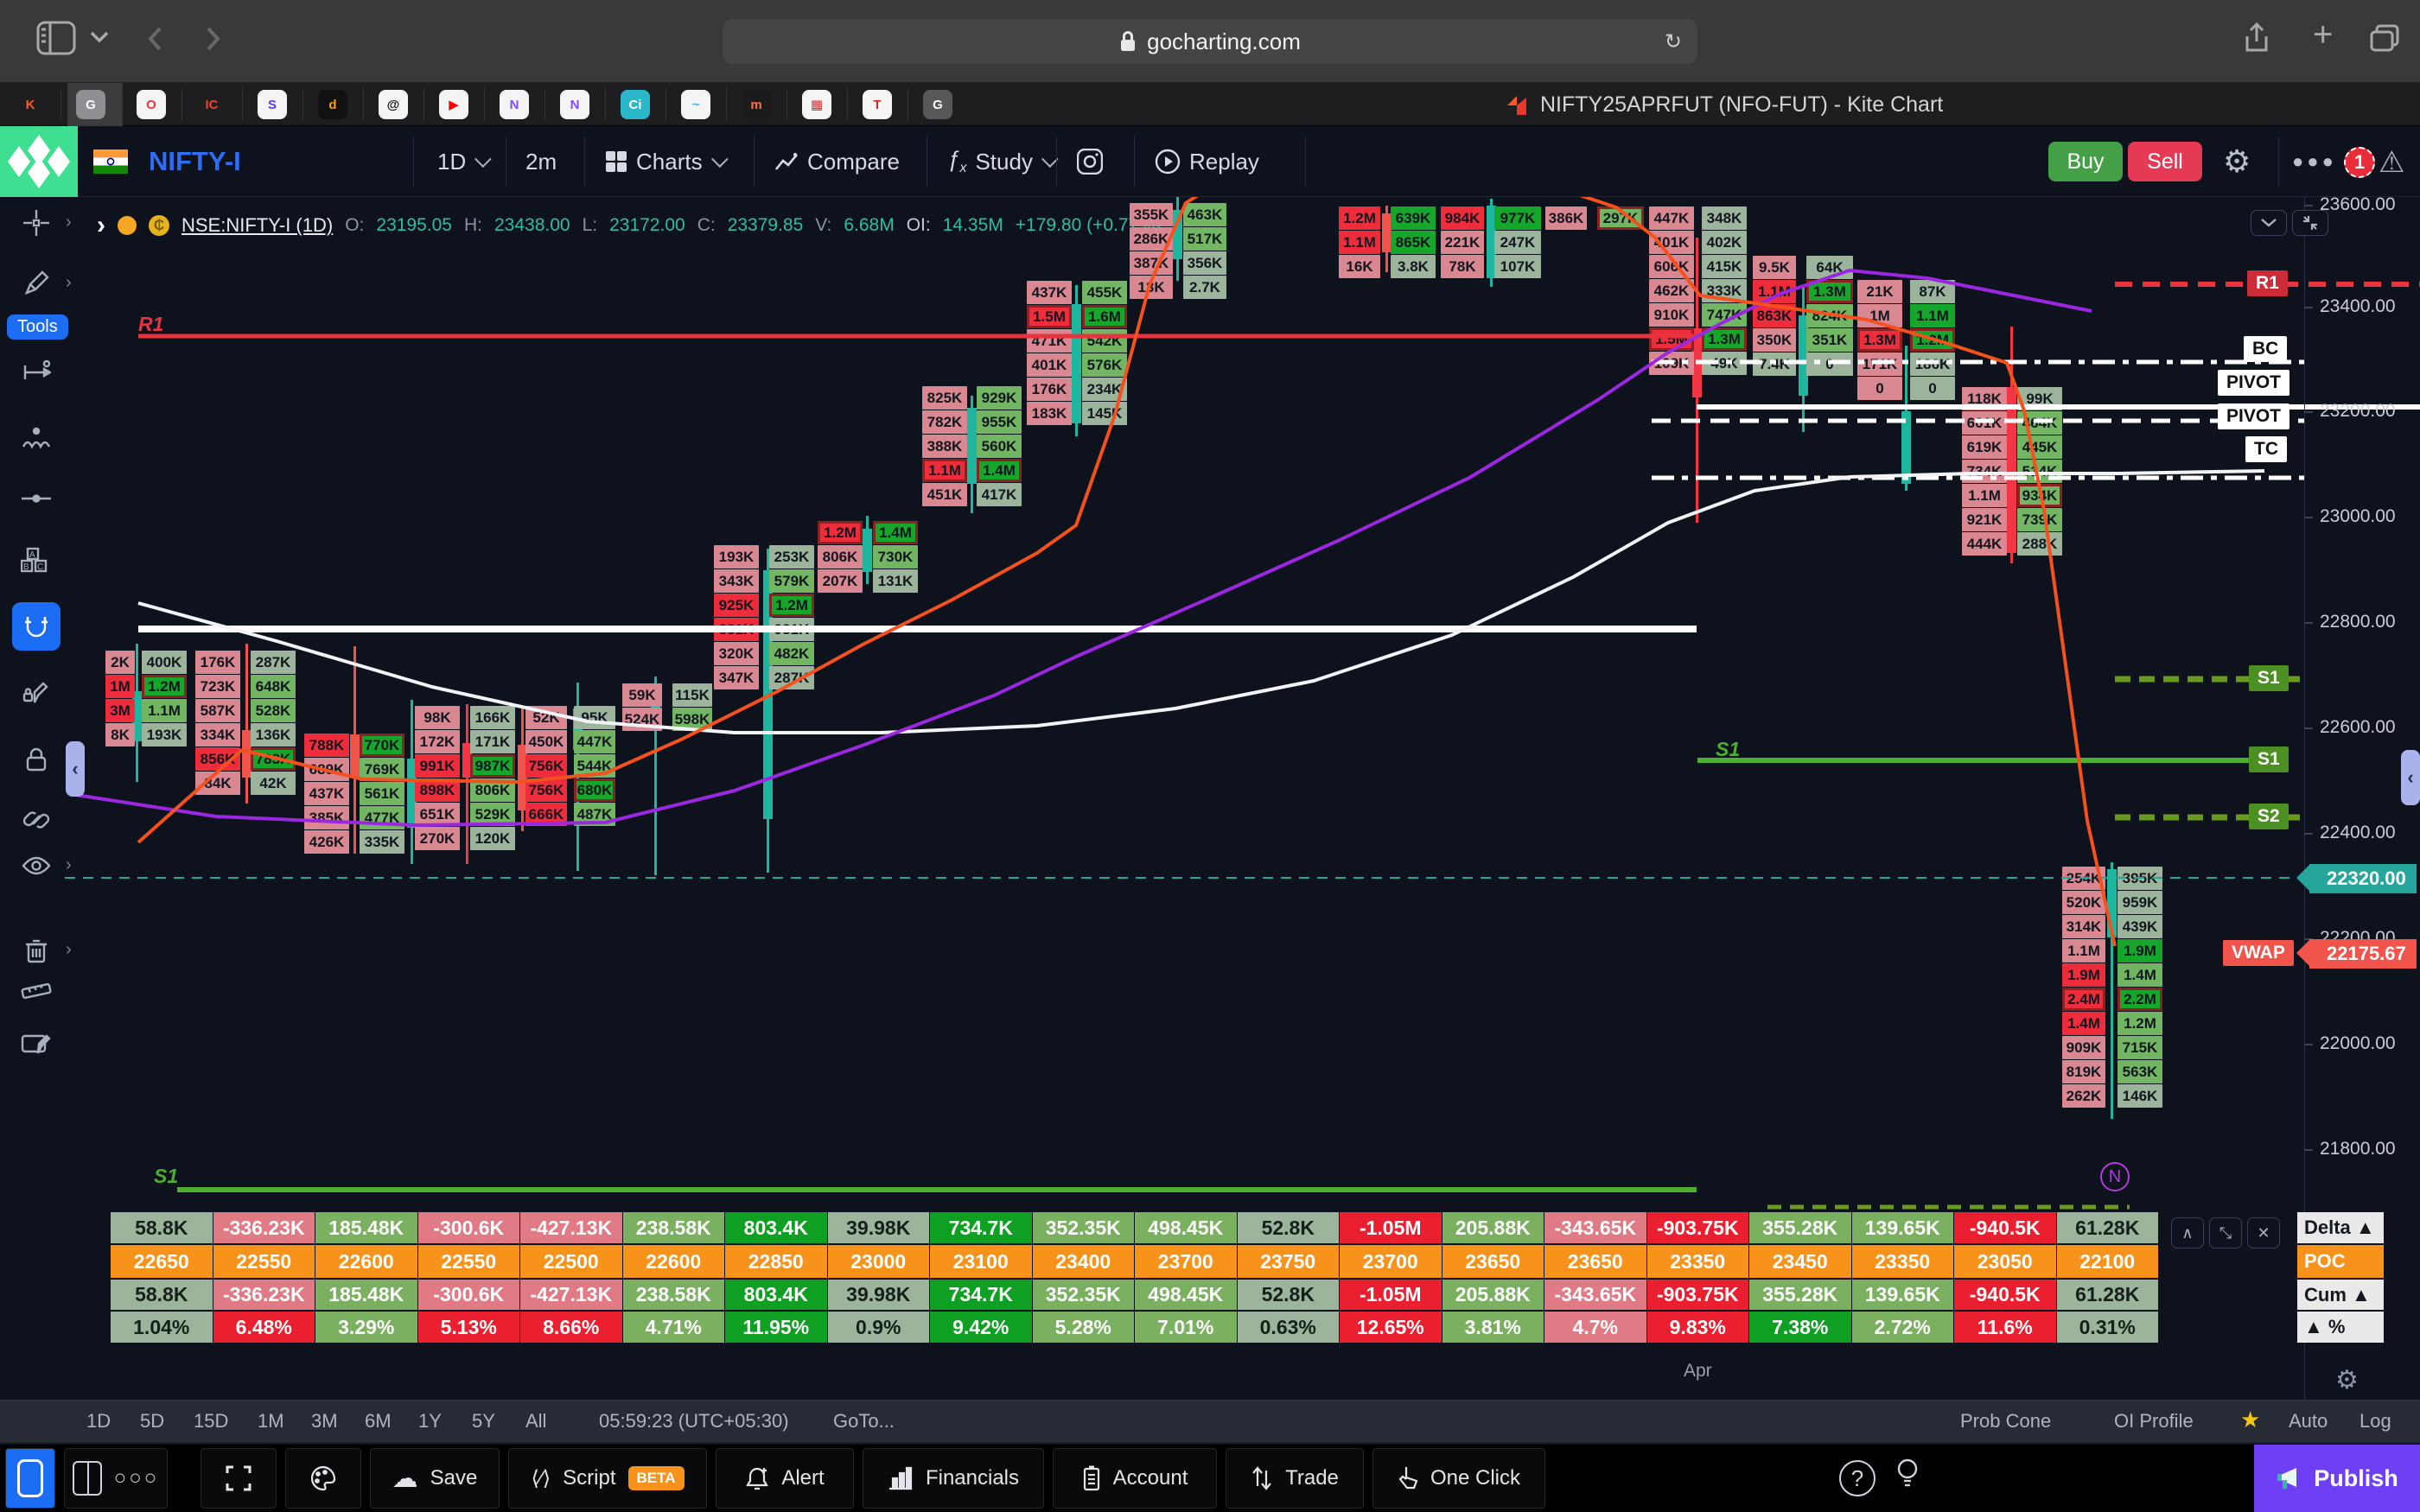  What do you see at coordinates (2304, 799) in the screenshot?
I see `price-axis` at bounding box center [2304, 799].